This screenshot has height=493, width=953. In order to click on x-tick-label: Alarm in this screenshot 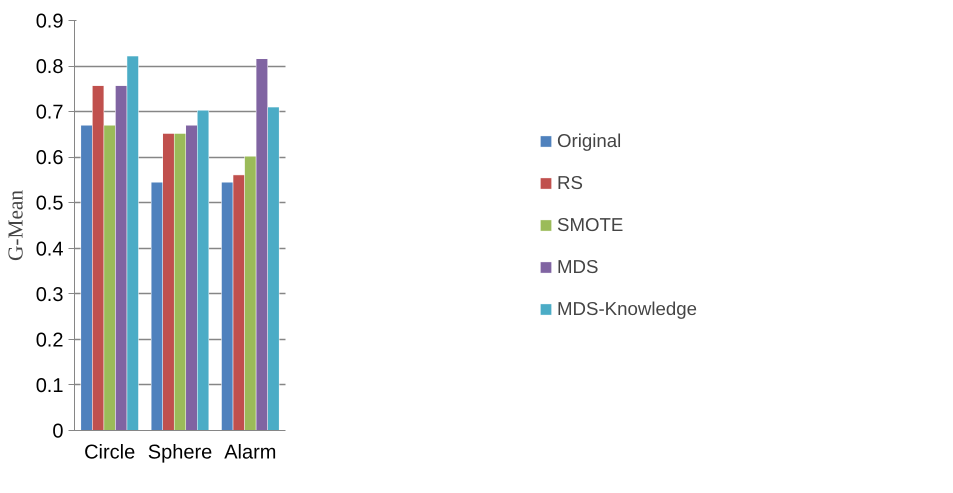, I will do `click(250, 453)`.